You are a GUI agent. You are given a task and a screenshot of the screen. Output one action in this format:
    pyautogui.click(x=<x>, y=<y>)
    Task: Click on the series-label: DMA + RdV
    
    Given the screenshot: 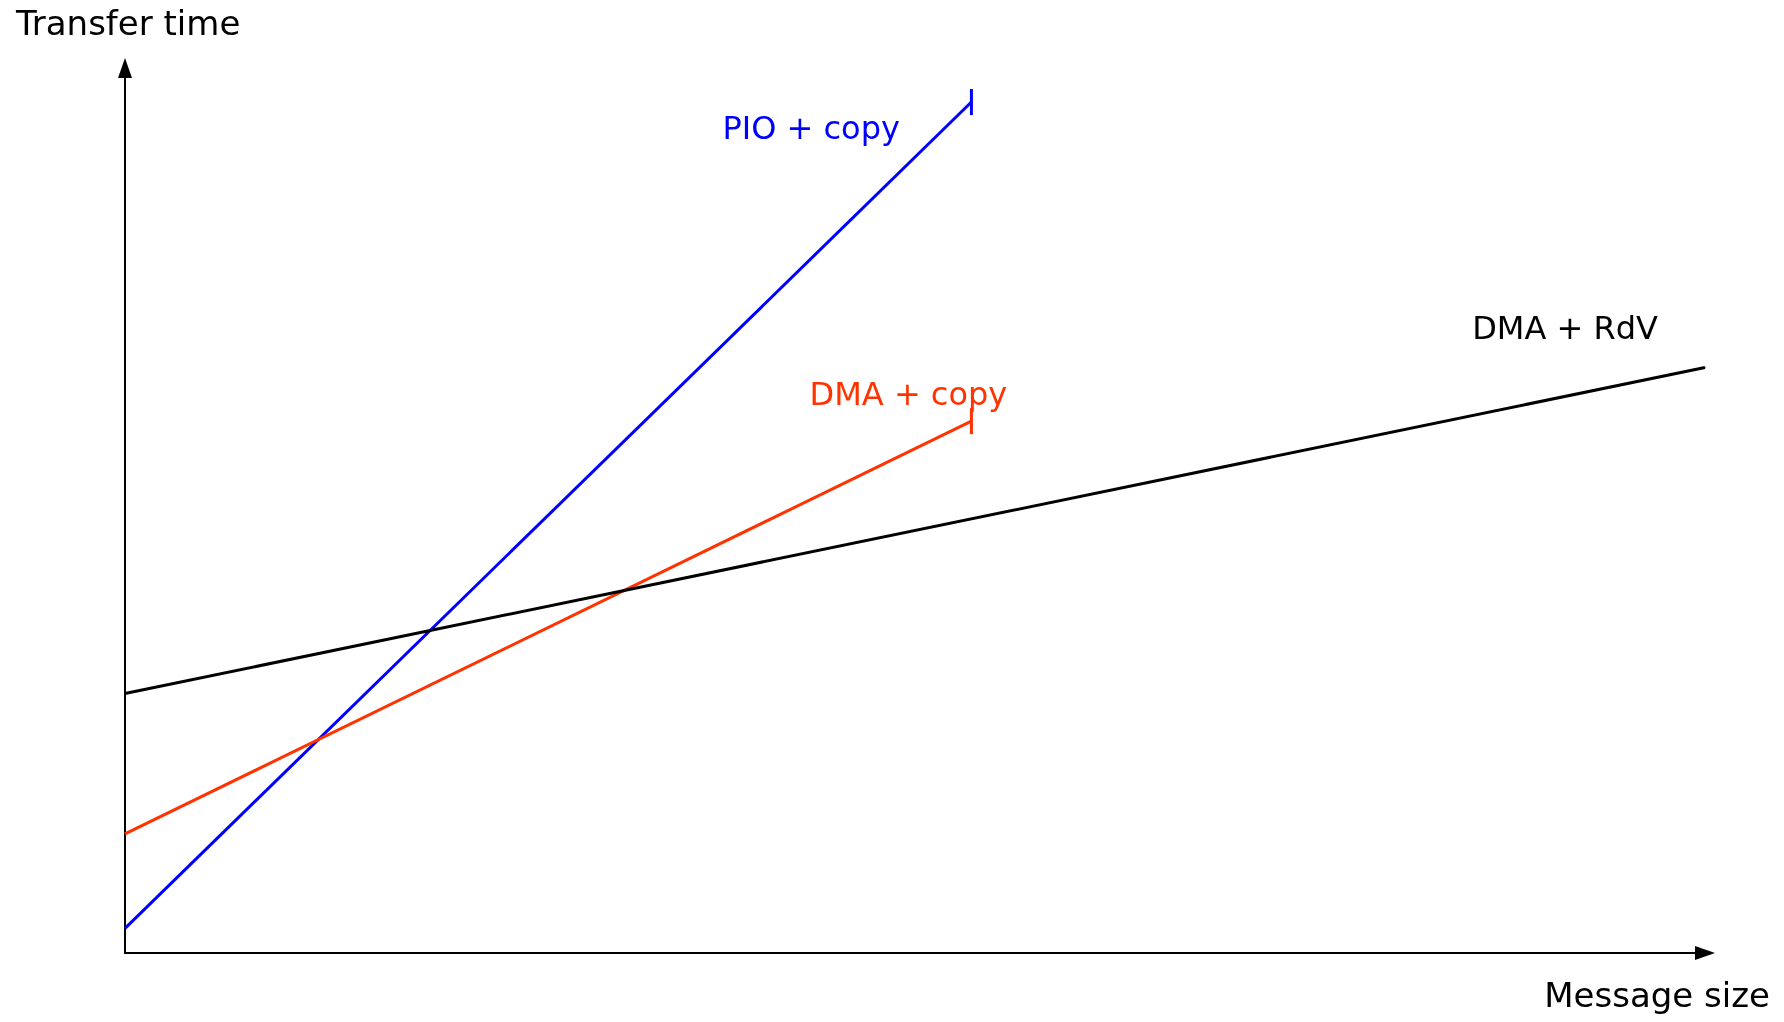 What is the action you would take?
    pyautogui.click(x=1565, y=328)
    